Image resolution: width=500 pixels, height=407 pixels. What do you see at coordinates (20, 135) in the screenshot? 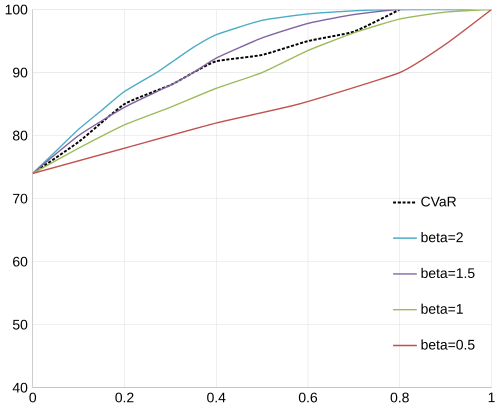
I see `y-tick-label: 80` at bounding box center [20, 135].